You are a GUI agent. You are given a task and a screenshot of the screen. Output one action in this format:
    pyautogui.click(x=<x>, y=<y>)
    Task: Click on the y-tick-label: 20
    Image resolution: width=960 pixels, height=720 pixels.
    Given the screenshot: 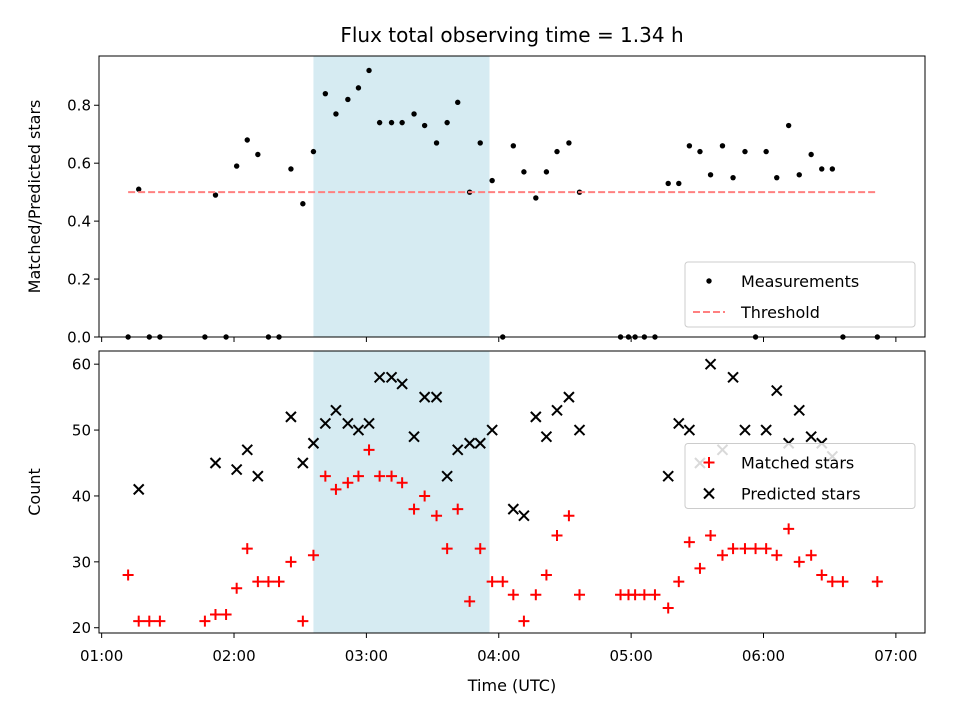 What is the action you would take?
    pyautogui.click(x=81, y=628)
    